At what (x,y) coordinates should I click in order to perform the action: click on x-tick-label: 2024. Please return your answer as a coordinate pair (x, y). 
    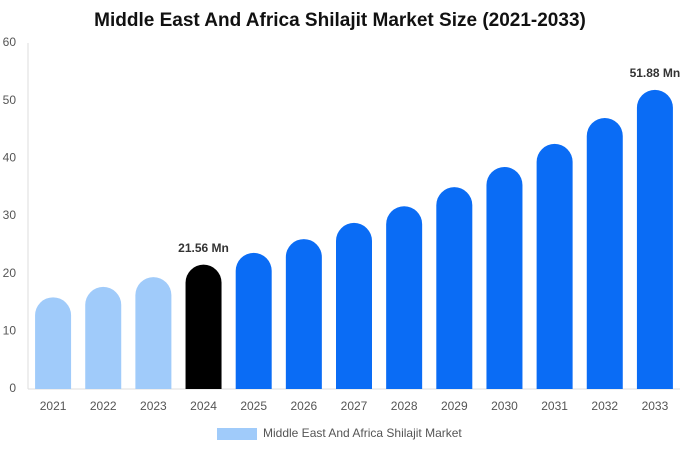
    Looking at the image, I should click on (203, 406).